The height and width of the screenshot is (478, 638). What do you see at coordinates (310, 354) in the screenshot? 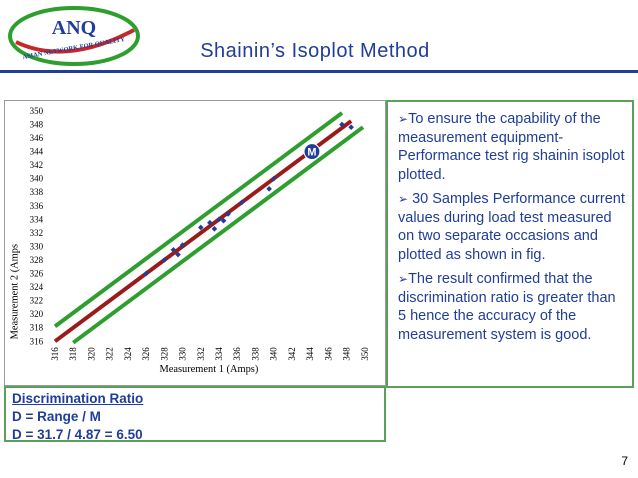
I see `x-tick-label: 344` at bounding box center [310, 354].